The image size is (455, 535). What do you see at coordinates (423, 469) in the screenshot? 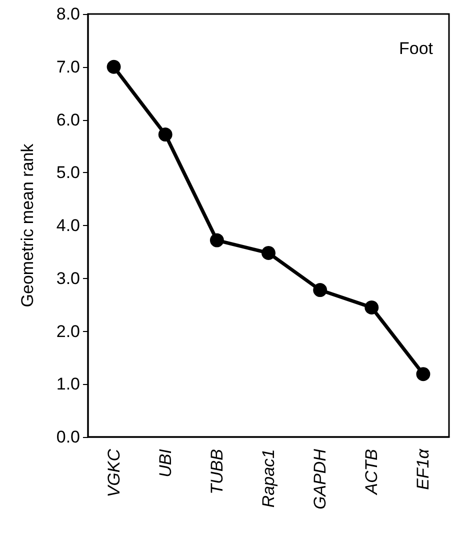
I see `x-tick-label: EF1α` at bounding box center [423, 469].